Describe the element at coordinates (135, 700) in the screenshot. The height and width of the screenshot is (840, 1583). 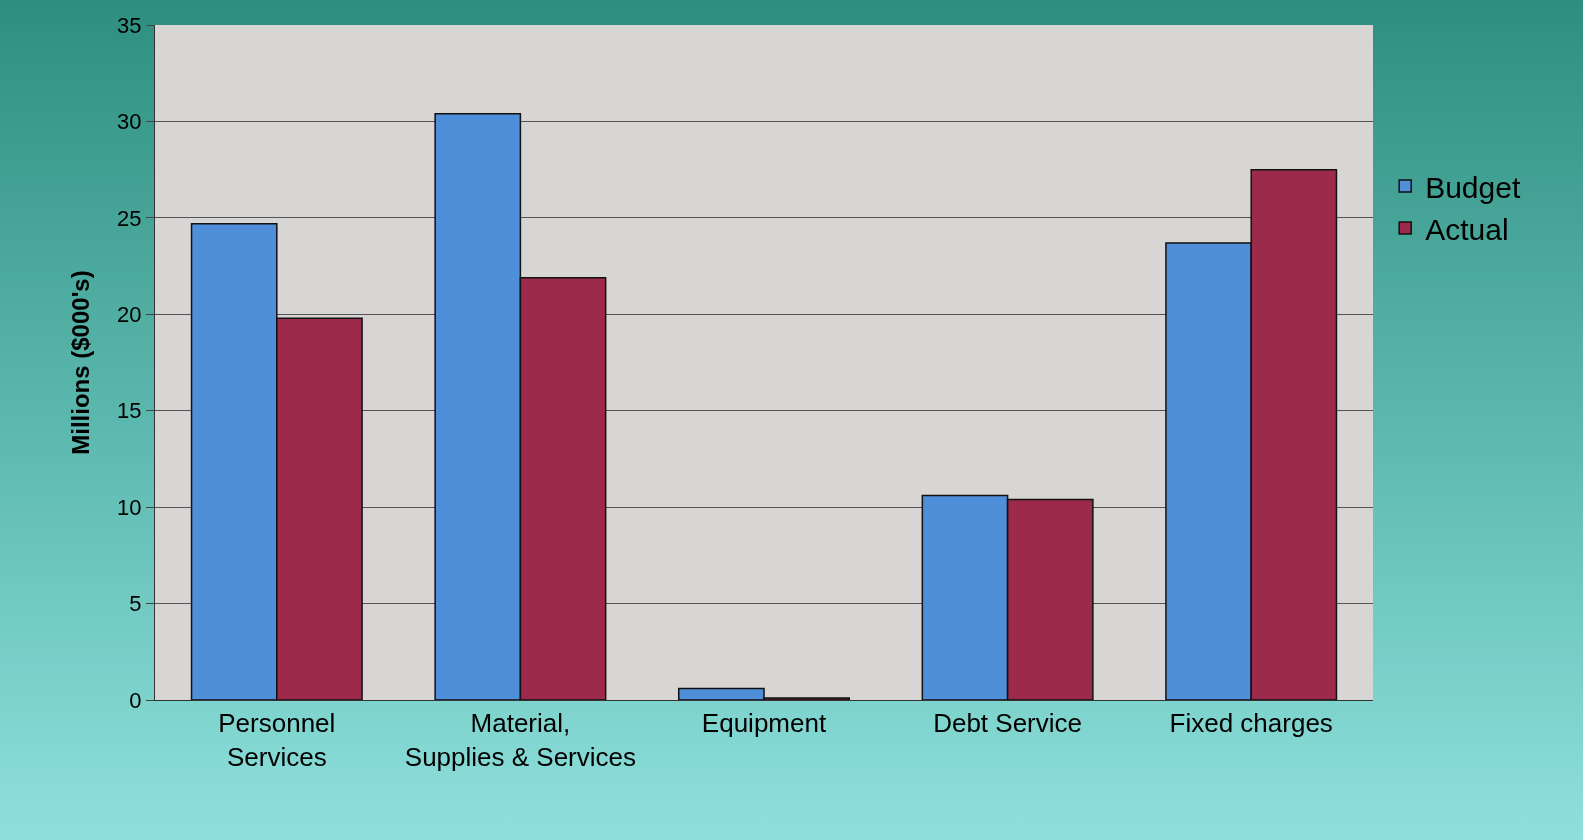
I see `y-tick-label: 0` at that location.